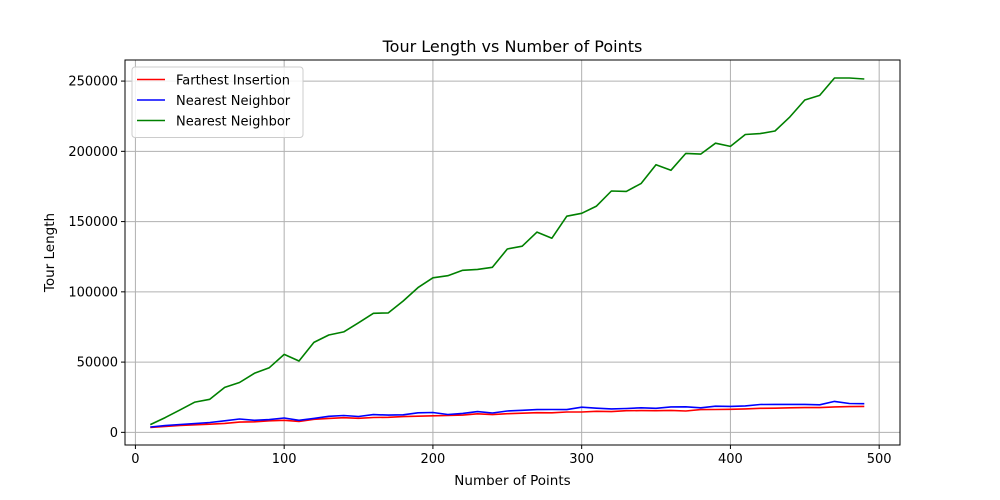 This screenshot has height=500, width=1000. What do you see at coordinates (284, 459) in the screenshot?
I see `x-tick-label: 100` at bounding box center [284, 459].